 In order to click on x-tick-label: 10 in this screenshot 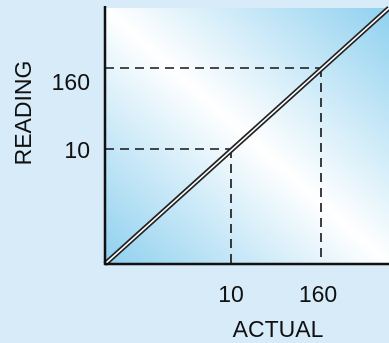, I will do `click(231, 294)`.